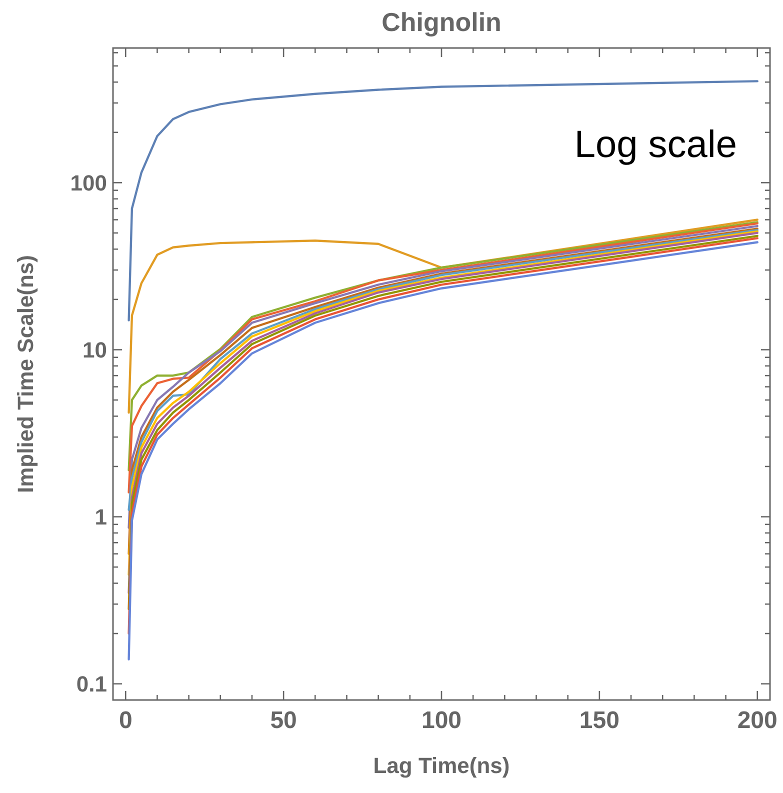 The height and width of the screenshot is (793, 783). I want to click on chart-title: Chignolin, so click(442, 22).